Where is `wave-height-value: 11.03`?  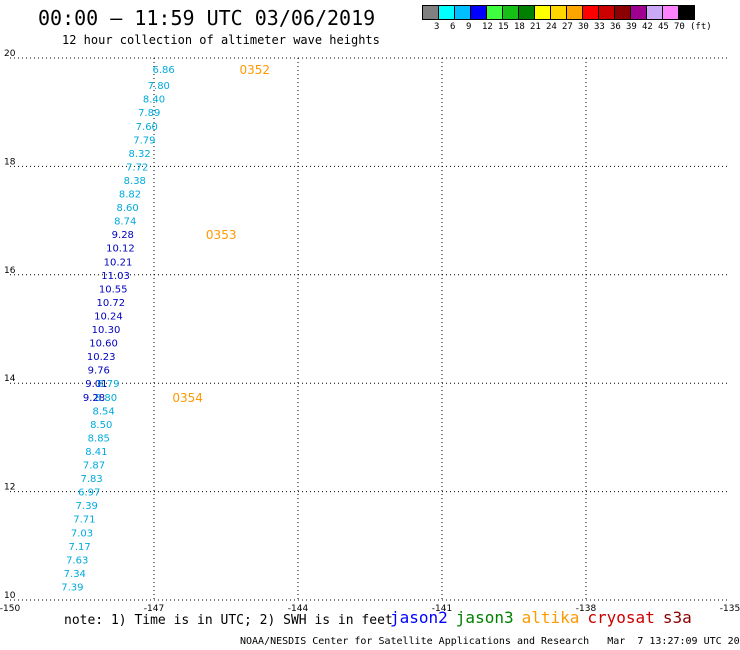
wave-height-value: 11.03 is located at coordinates (115, 276).